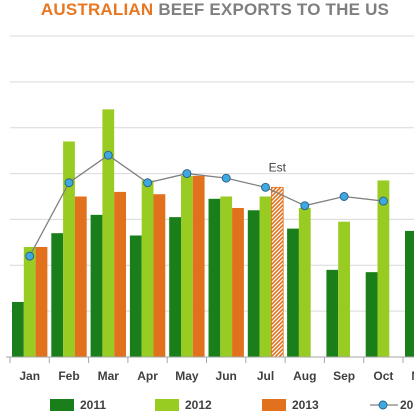  I want to click on bar-2012-oct, so click(383, 268).